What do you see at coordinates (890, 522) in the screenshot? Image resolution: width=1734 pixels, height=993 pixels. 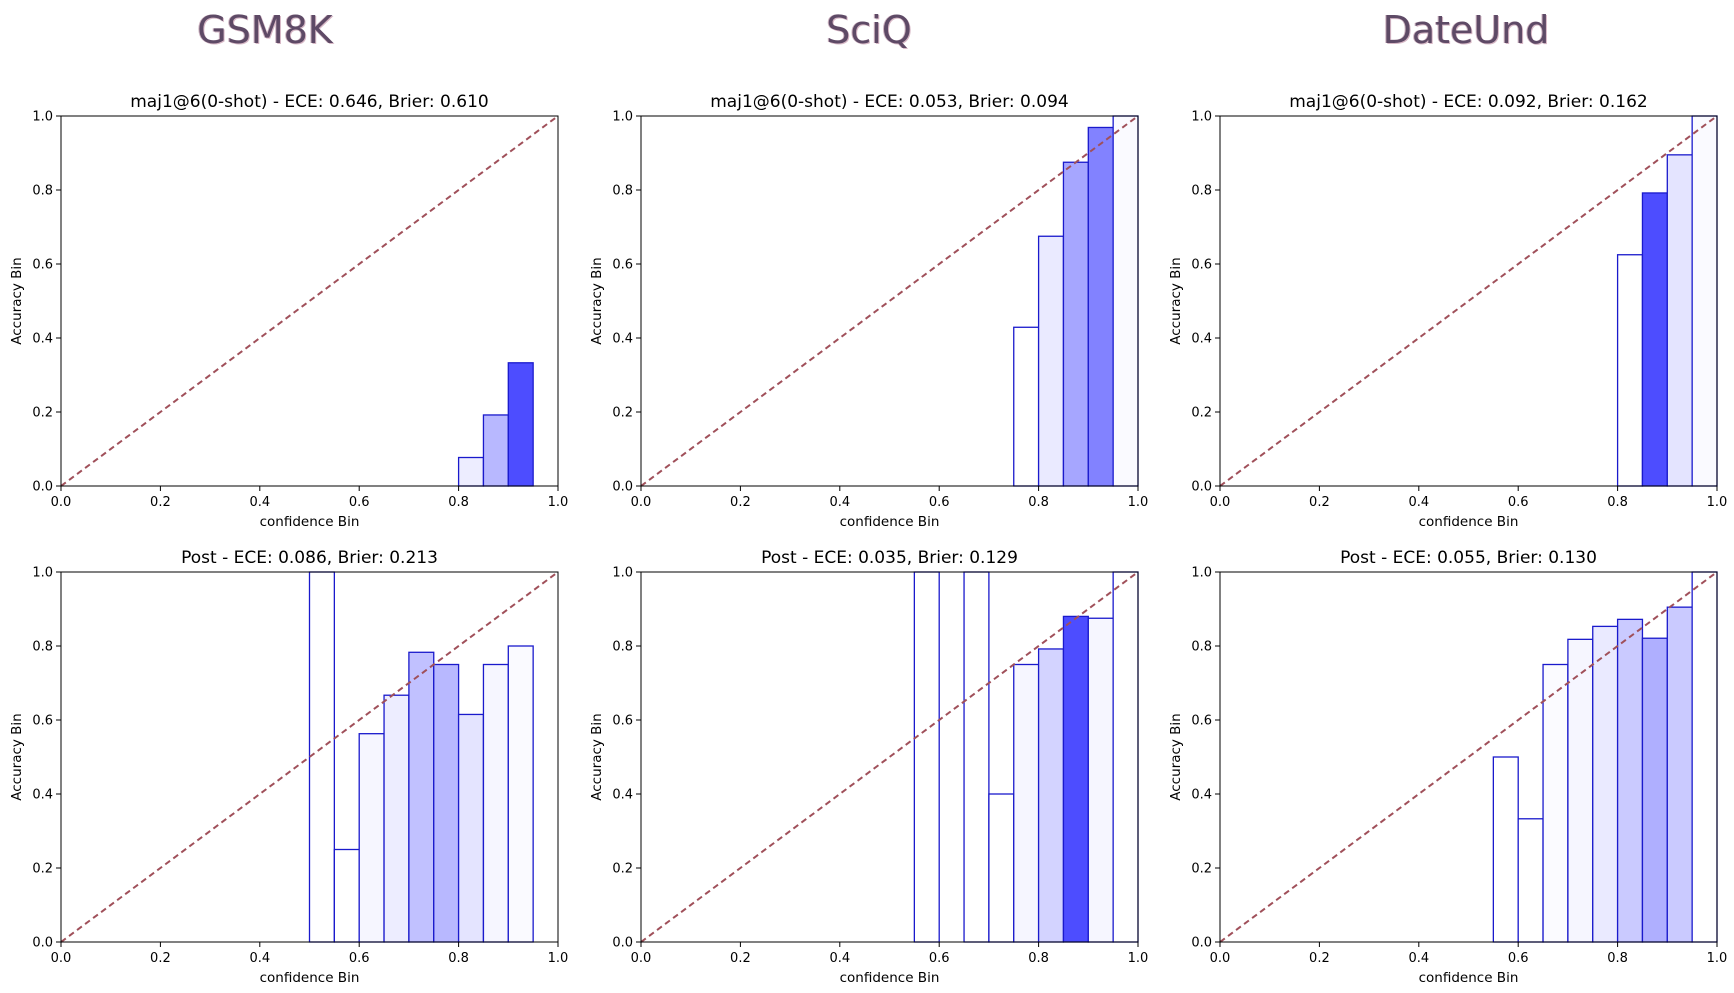 I see `xlabel-sciq-maj: confidence Bin` at bounding box center [890, 522].